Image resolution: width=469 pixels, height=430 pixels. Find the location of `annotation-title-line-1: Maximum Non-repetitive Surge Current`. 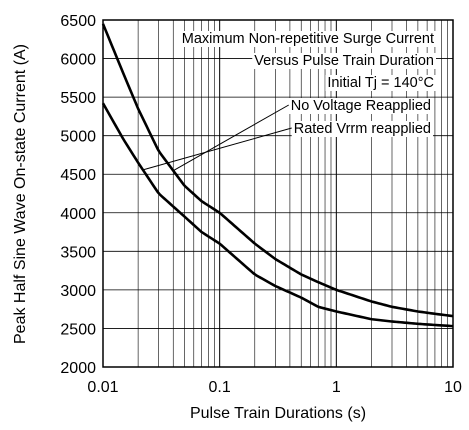

annotation-title-line-1: Maximum Non-repetitive Surge Current is located at coordinates (308, 39).